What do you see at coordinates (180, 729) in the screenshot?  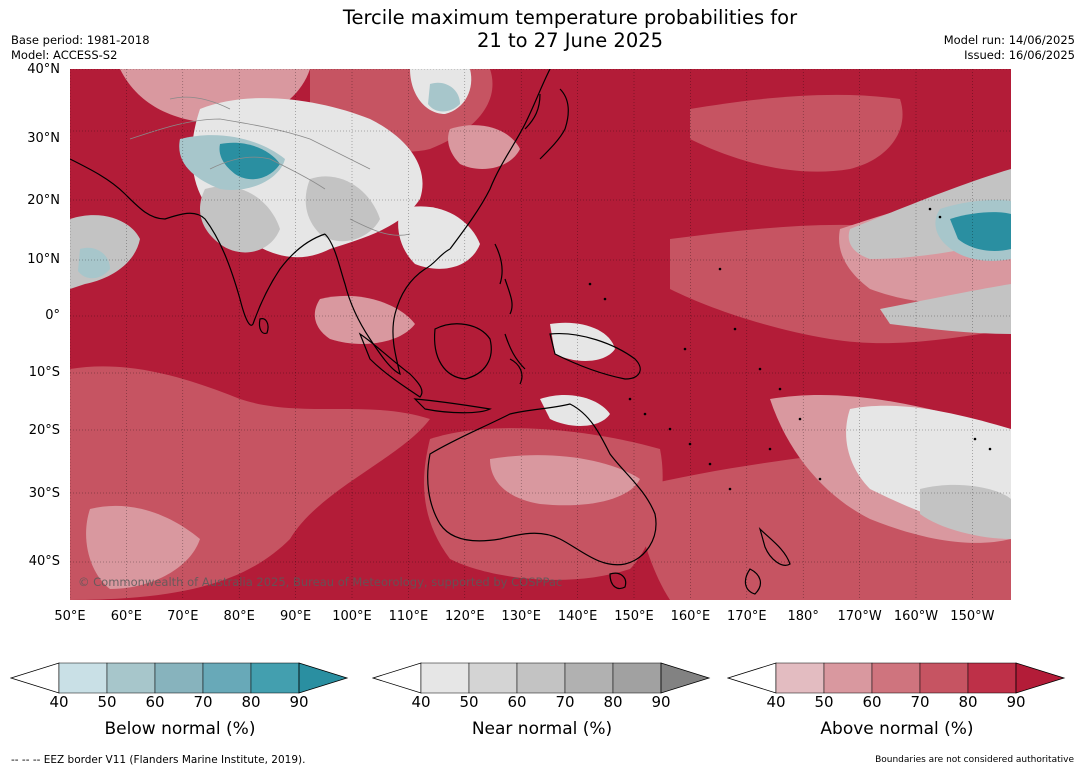 I see `colorbar-label: Below normal (%)` at bounding box center [180, 729].